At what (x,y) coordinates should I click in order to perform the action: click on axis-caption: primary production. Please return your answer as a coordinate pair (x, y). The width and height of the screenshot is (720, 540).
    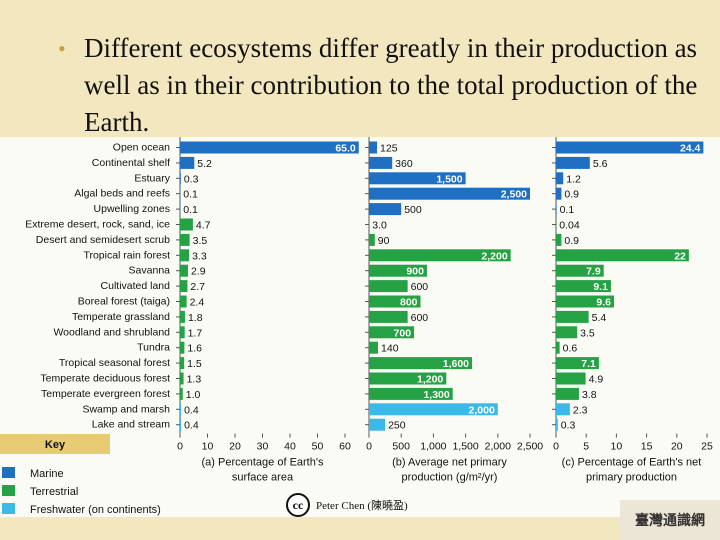
    Looking at the image, I should click on (631, 478).